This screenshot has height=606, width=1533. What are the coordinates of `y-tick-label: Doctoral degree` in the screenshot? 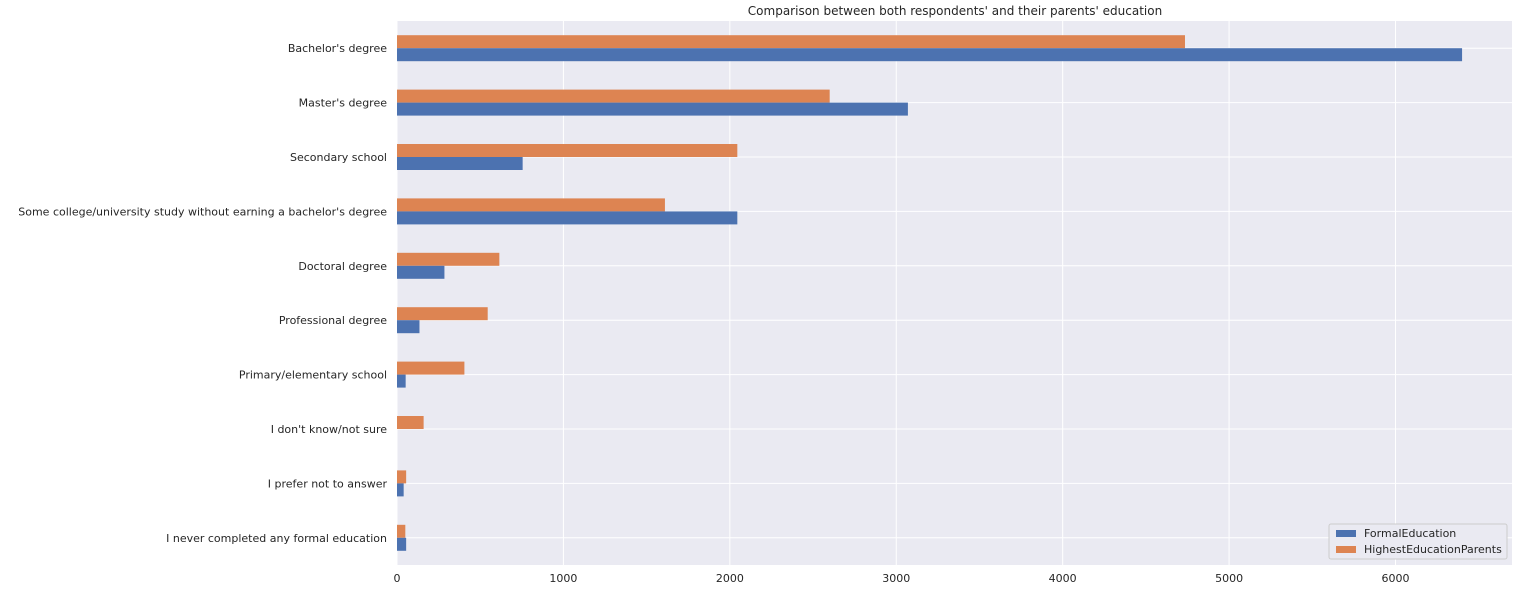 It's located at (342, 266).